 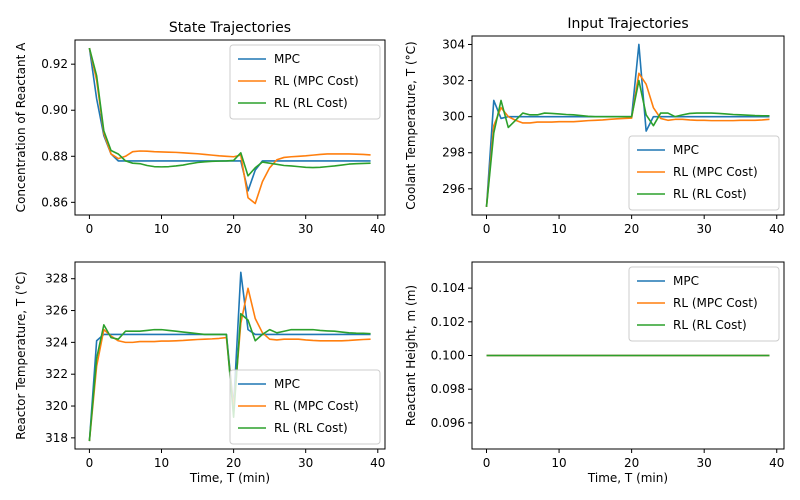 What do you see at coordinates (411, 125) in the screenshot?
I see `y-axis-label: Coolant Temperature, T (°C)` at bounding box center [411, 125].